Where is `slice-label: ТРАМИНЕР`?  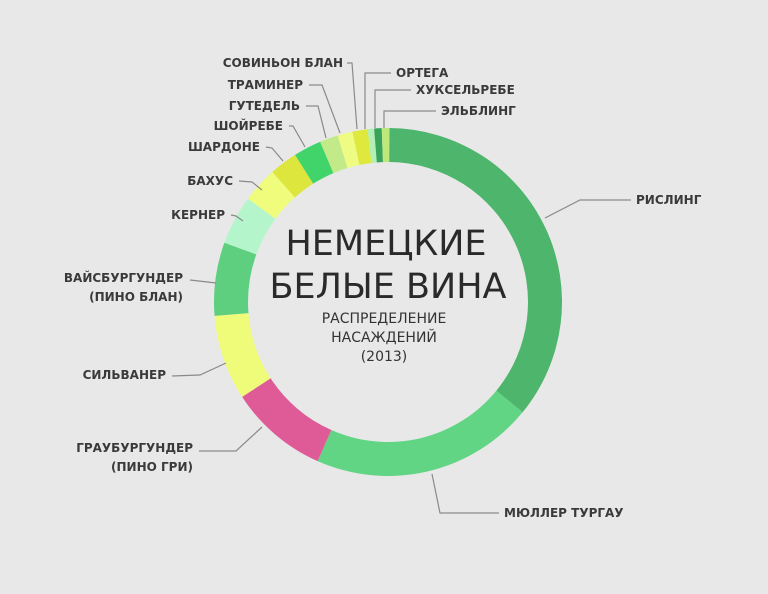 slice-label: ТРАМИНЕР is located at coordinates (265, 85).